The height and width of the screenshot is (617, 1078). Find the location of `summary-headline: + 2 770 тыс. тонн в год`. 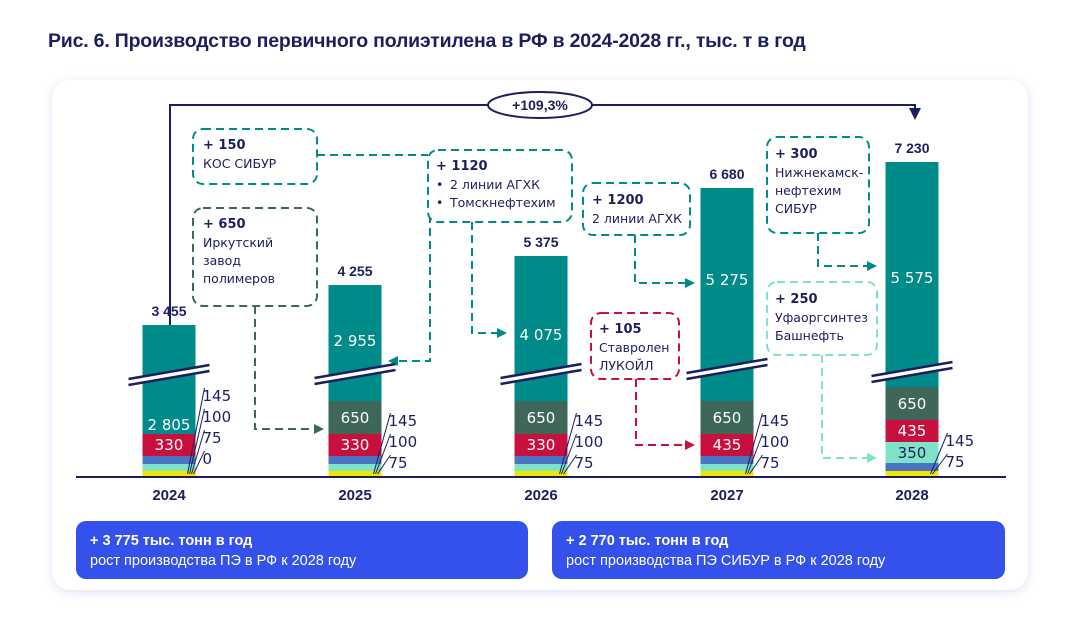

summary-headline: + 2 770 тыс. тонн в год is located at coordinates (647, 541).